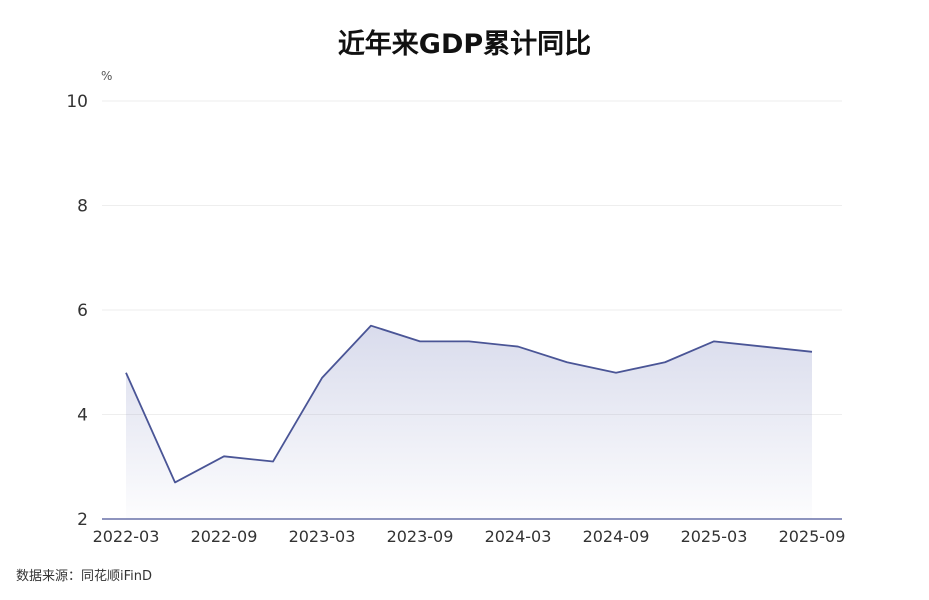 The image size is (929, 600). Describe the element at coordinates (82, 311) in the screenshot. I see `y-tick-label: 6` at that location.